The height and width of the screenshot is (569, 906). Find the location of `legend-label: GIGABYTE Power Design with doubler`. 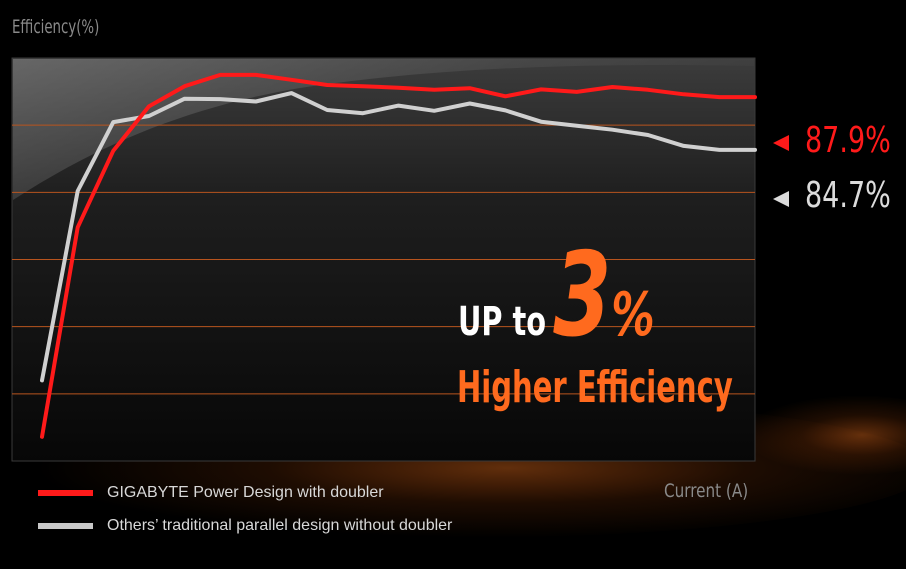

legend-label: GIGABYTE Power Design with doubler is located at coordinates (245, 492).